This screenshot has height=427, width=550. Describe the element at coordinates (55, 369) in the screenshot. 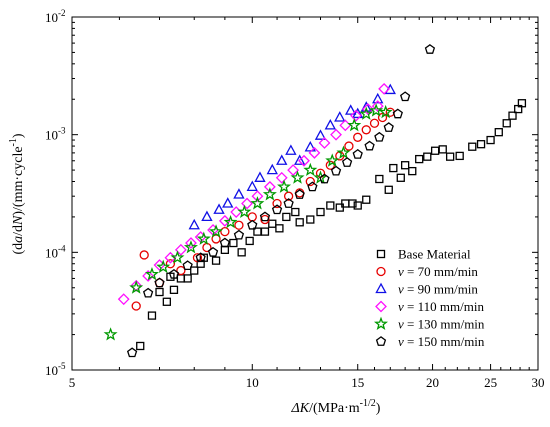

I see `y-tick-label: 10⁻⁵` at that location.